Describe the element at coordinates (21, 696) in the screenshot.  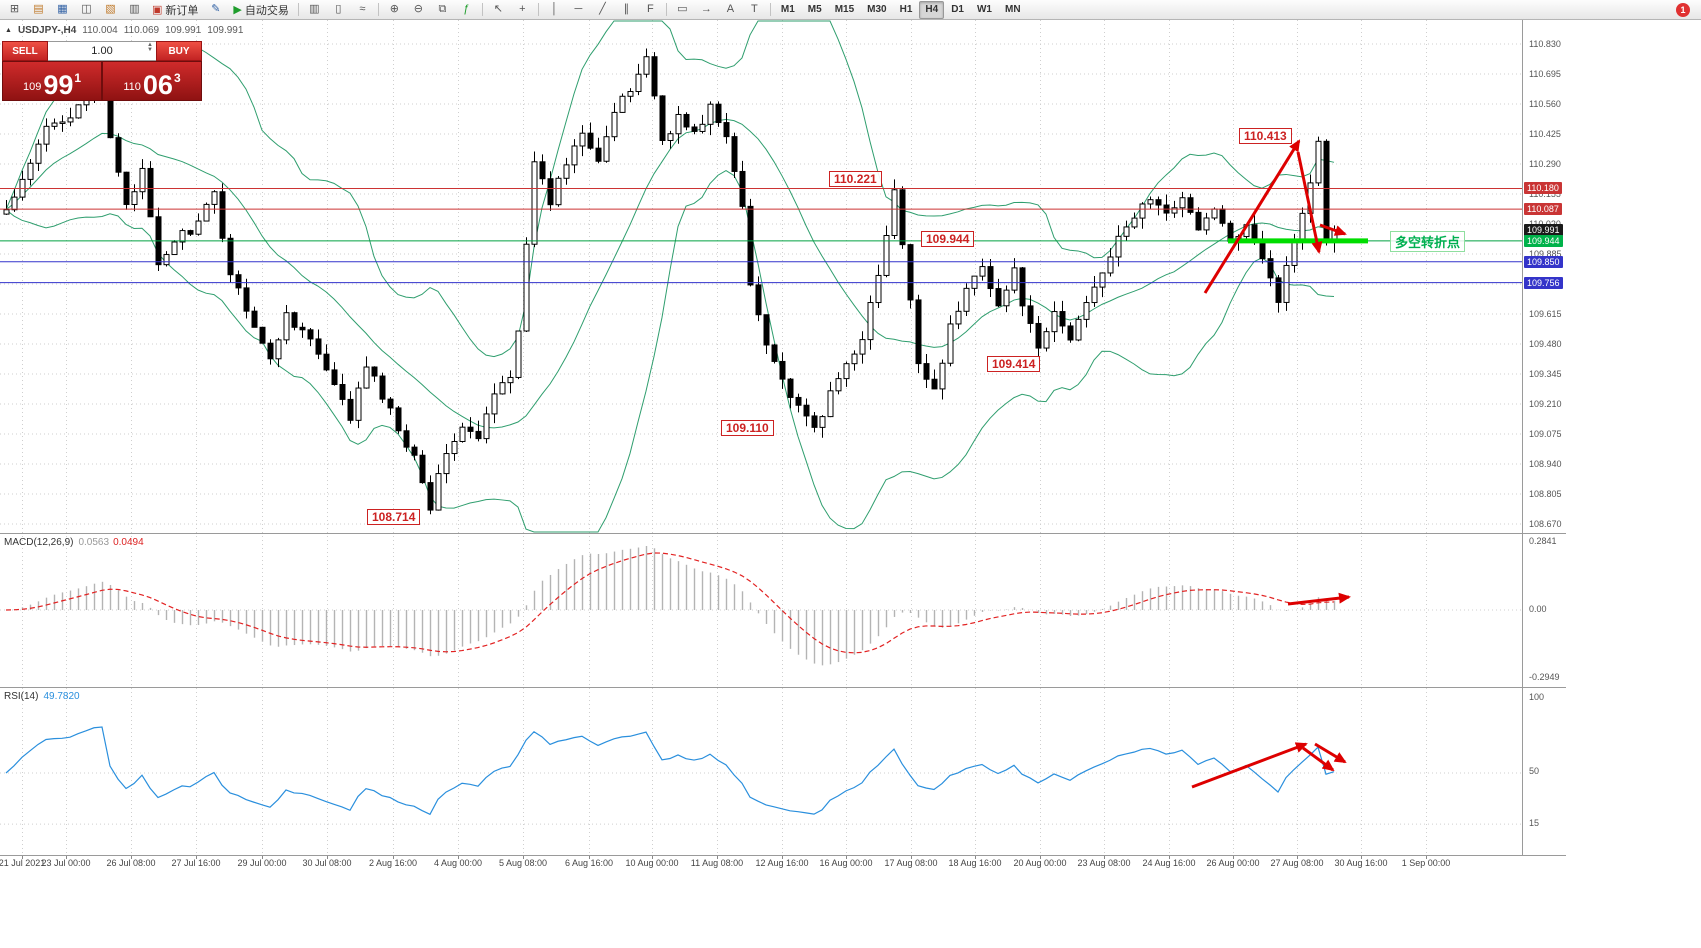
I see `rsi-name: RSI(14)` at that location.